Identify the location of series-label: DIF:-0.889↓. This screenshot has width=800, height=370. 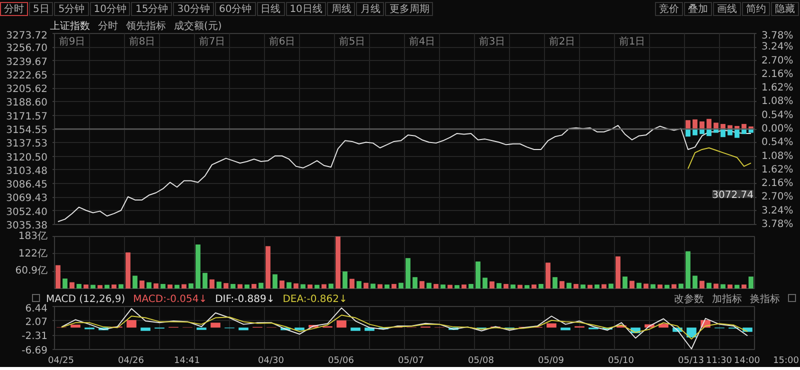
(245, 299).